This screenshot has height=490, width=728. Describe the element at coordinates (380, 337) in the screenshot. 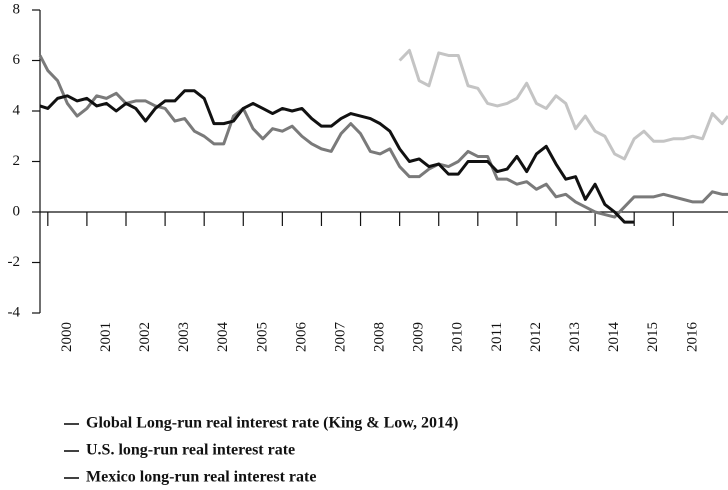

I see `x-tick-label: 2008` at that location.